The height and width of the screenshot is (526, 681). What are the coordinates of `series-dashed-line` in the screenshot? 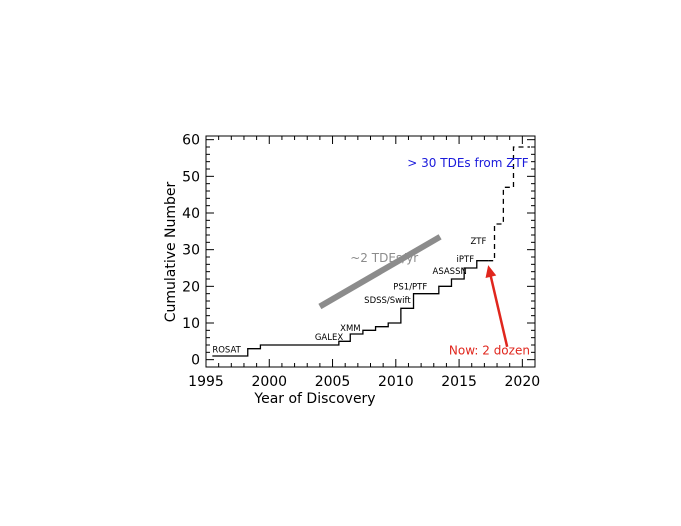 It's located at (509, 204).